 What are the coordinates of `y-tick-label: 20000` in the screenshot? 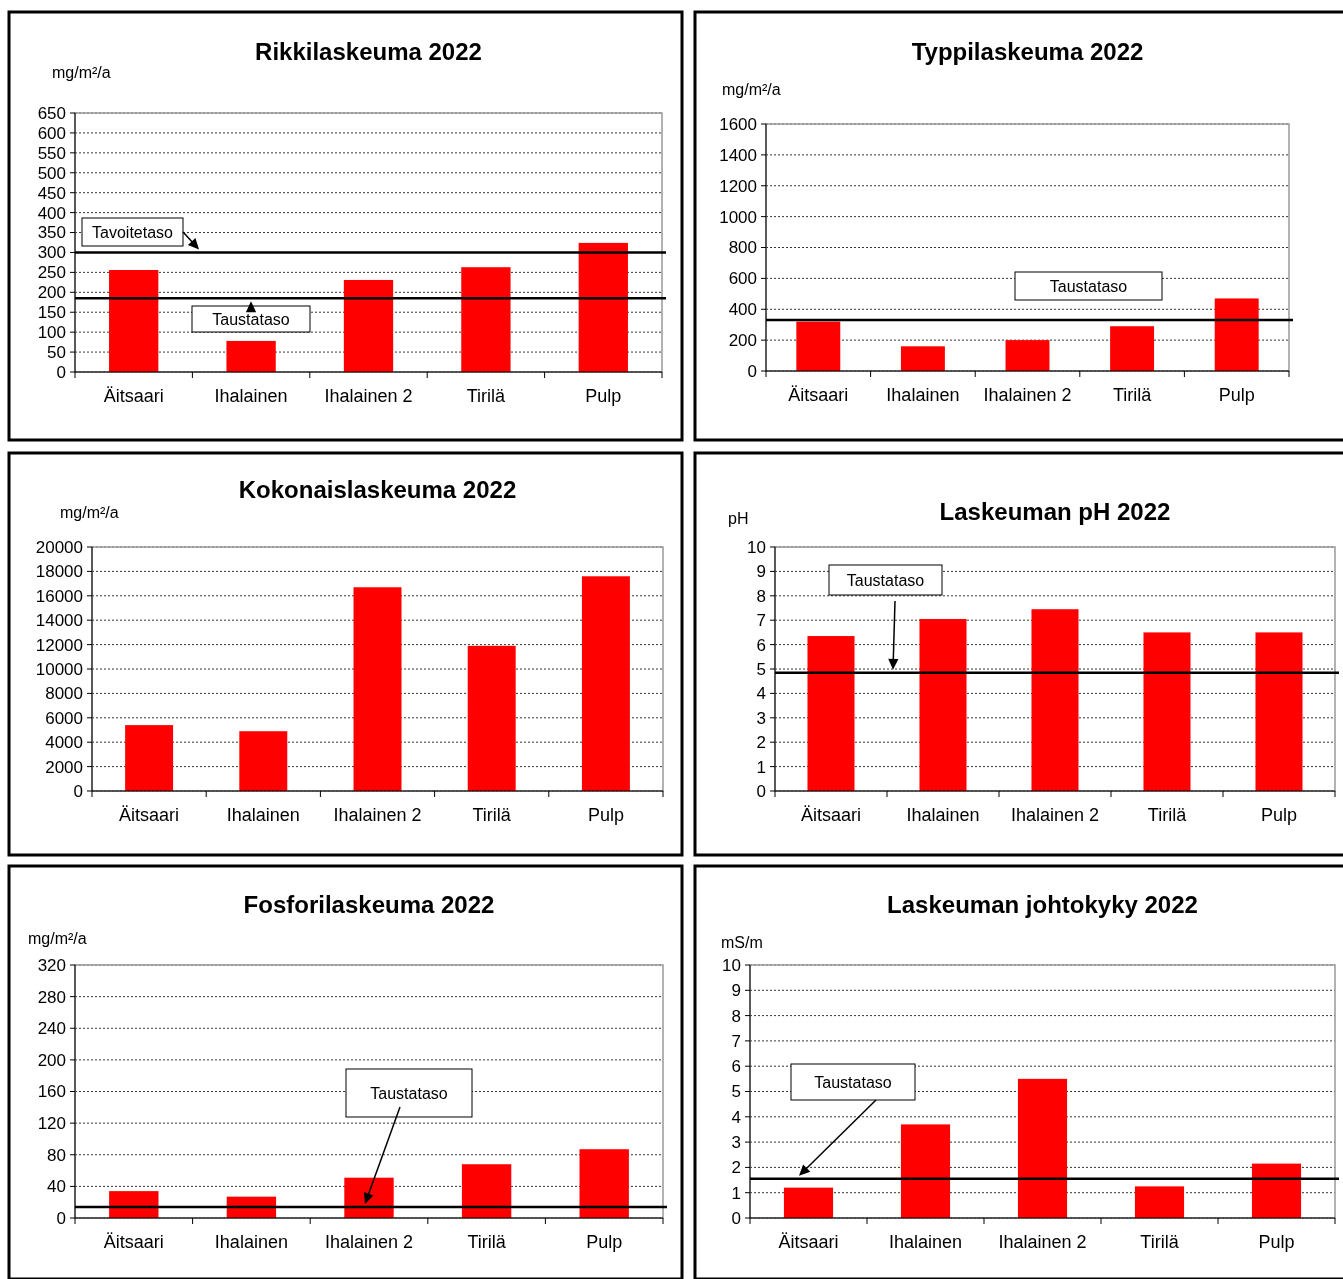 It's located at (59, 547).